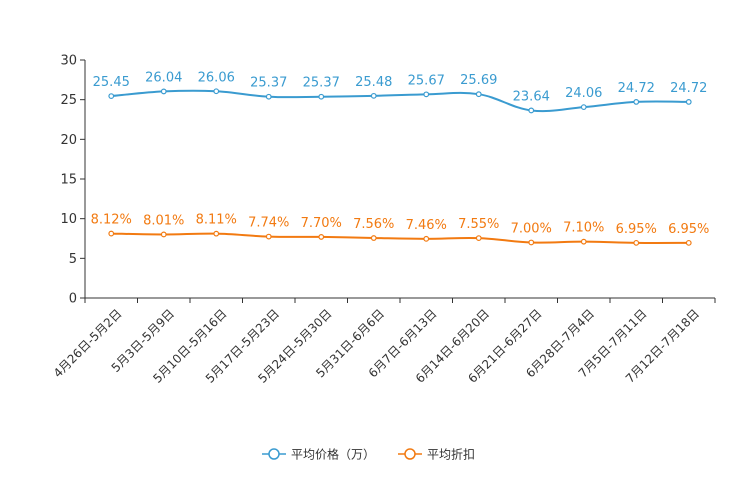 This screenshot has width=744, height=496. What do you see at coordinates (426, 225) in the screenshot?
I see `data-label: 7.46%` at bounding box center [426, 225].